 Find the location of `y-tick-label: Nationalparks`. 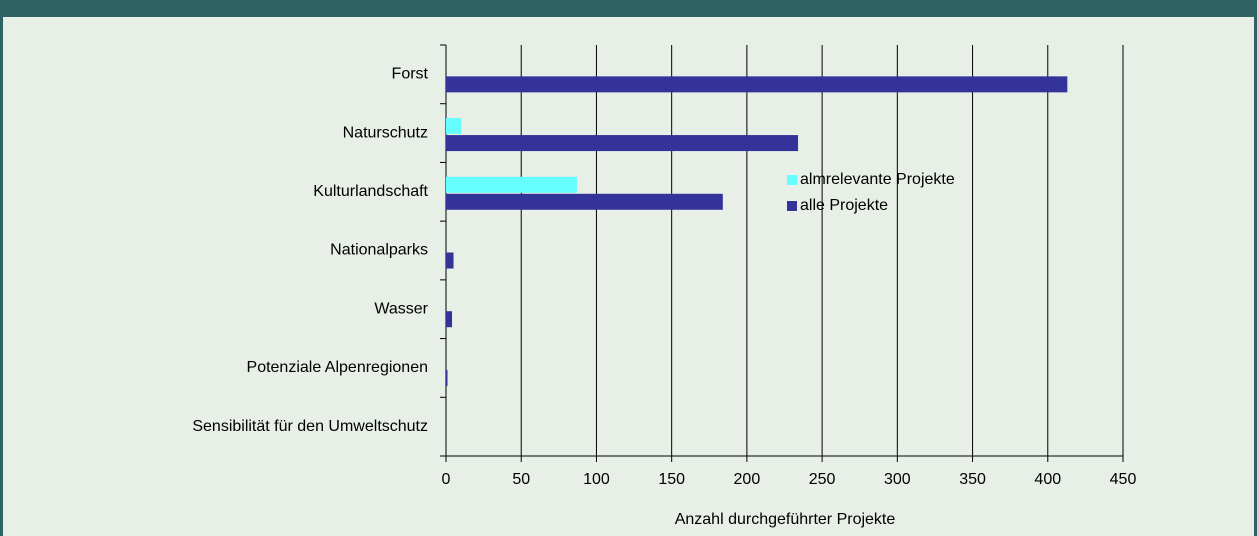

y-tick-label: Nationalparks is located at coordinates (379, 250).